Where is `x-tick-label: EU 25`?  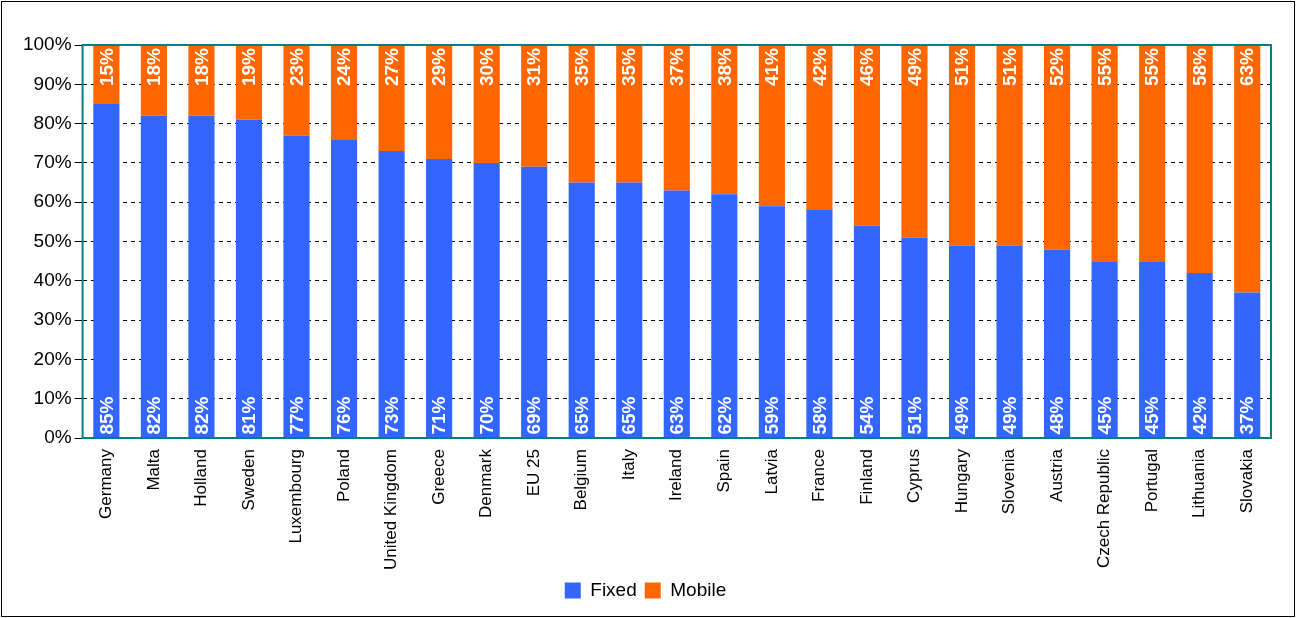 x-tick-label: EU 25 is located at coordinates (533, 473).